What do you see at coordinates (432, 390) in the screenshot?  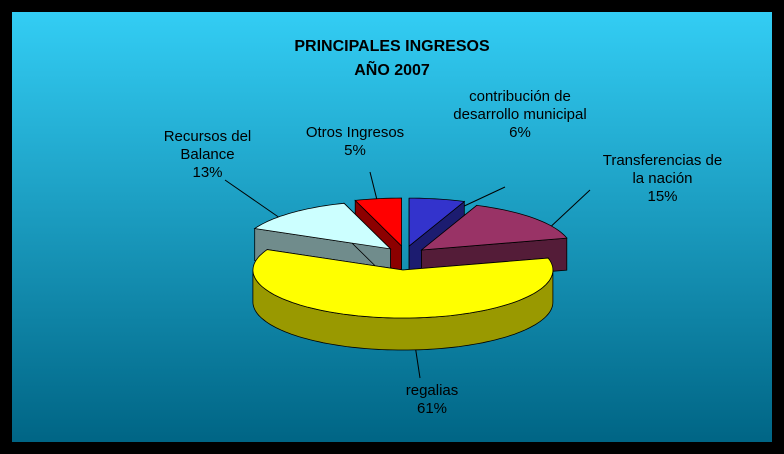 I see `category-label: regalias` at bounding box center [432, 390].